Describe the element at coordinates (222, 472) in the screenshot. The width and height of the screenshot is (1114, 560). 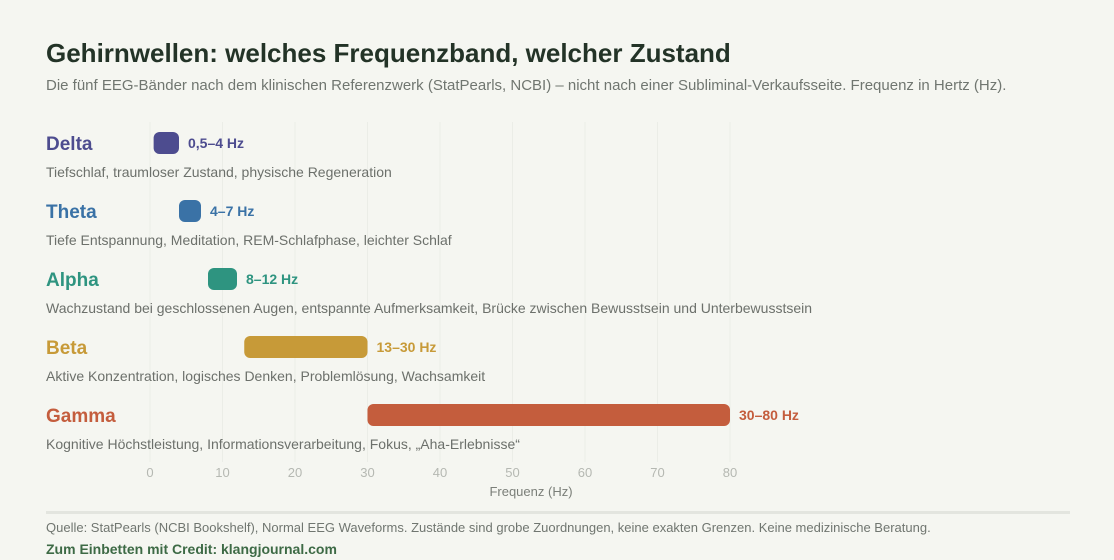
I see `x-tick-label: 10` at that location.